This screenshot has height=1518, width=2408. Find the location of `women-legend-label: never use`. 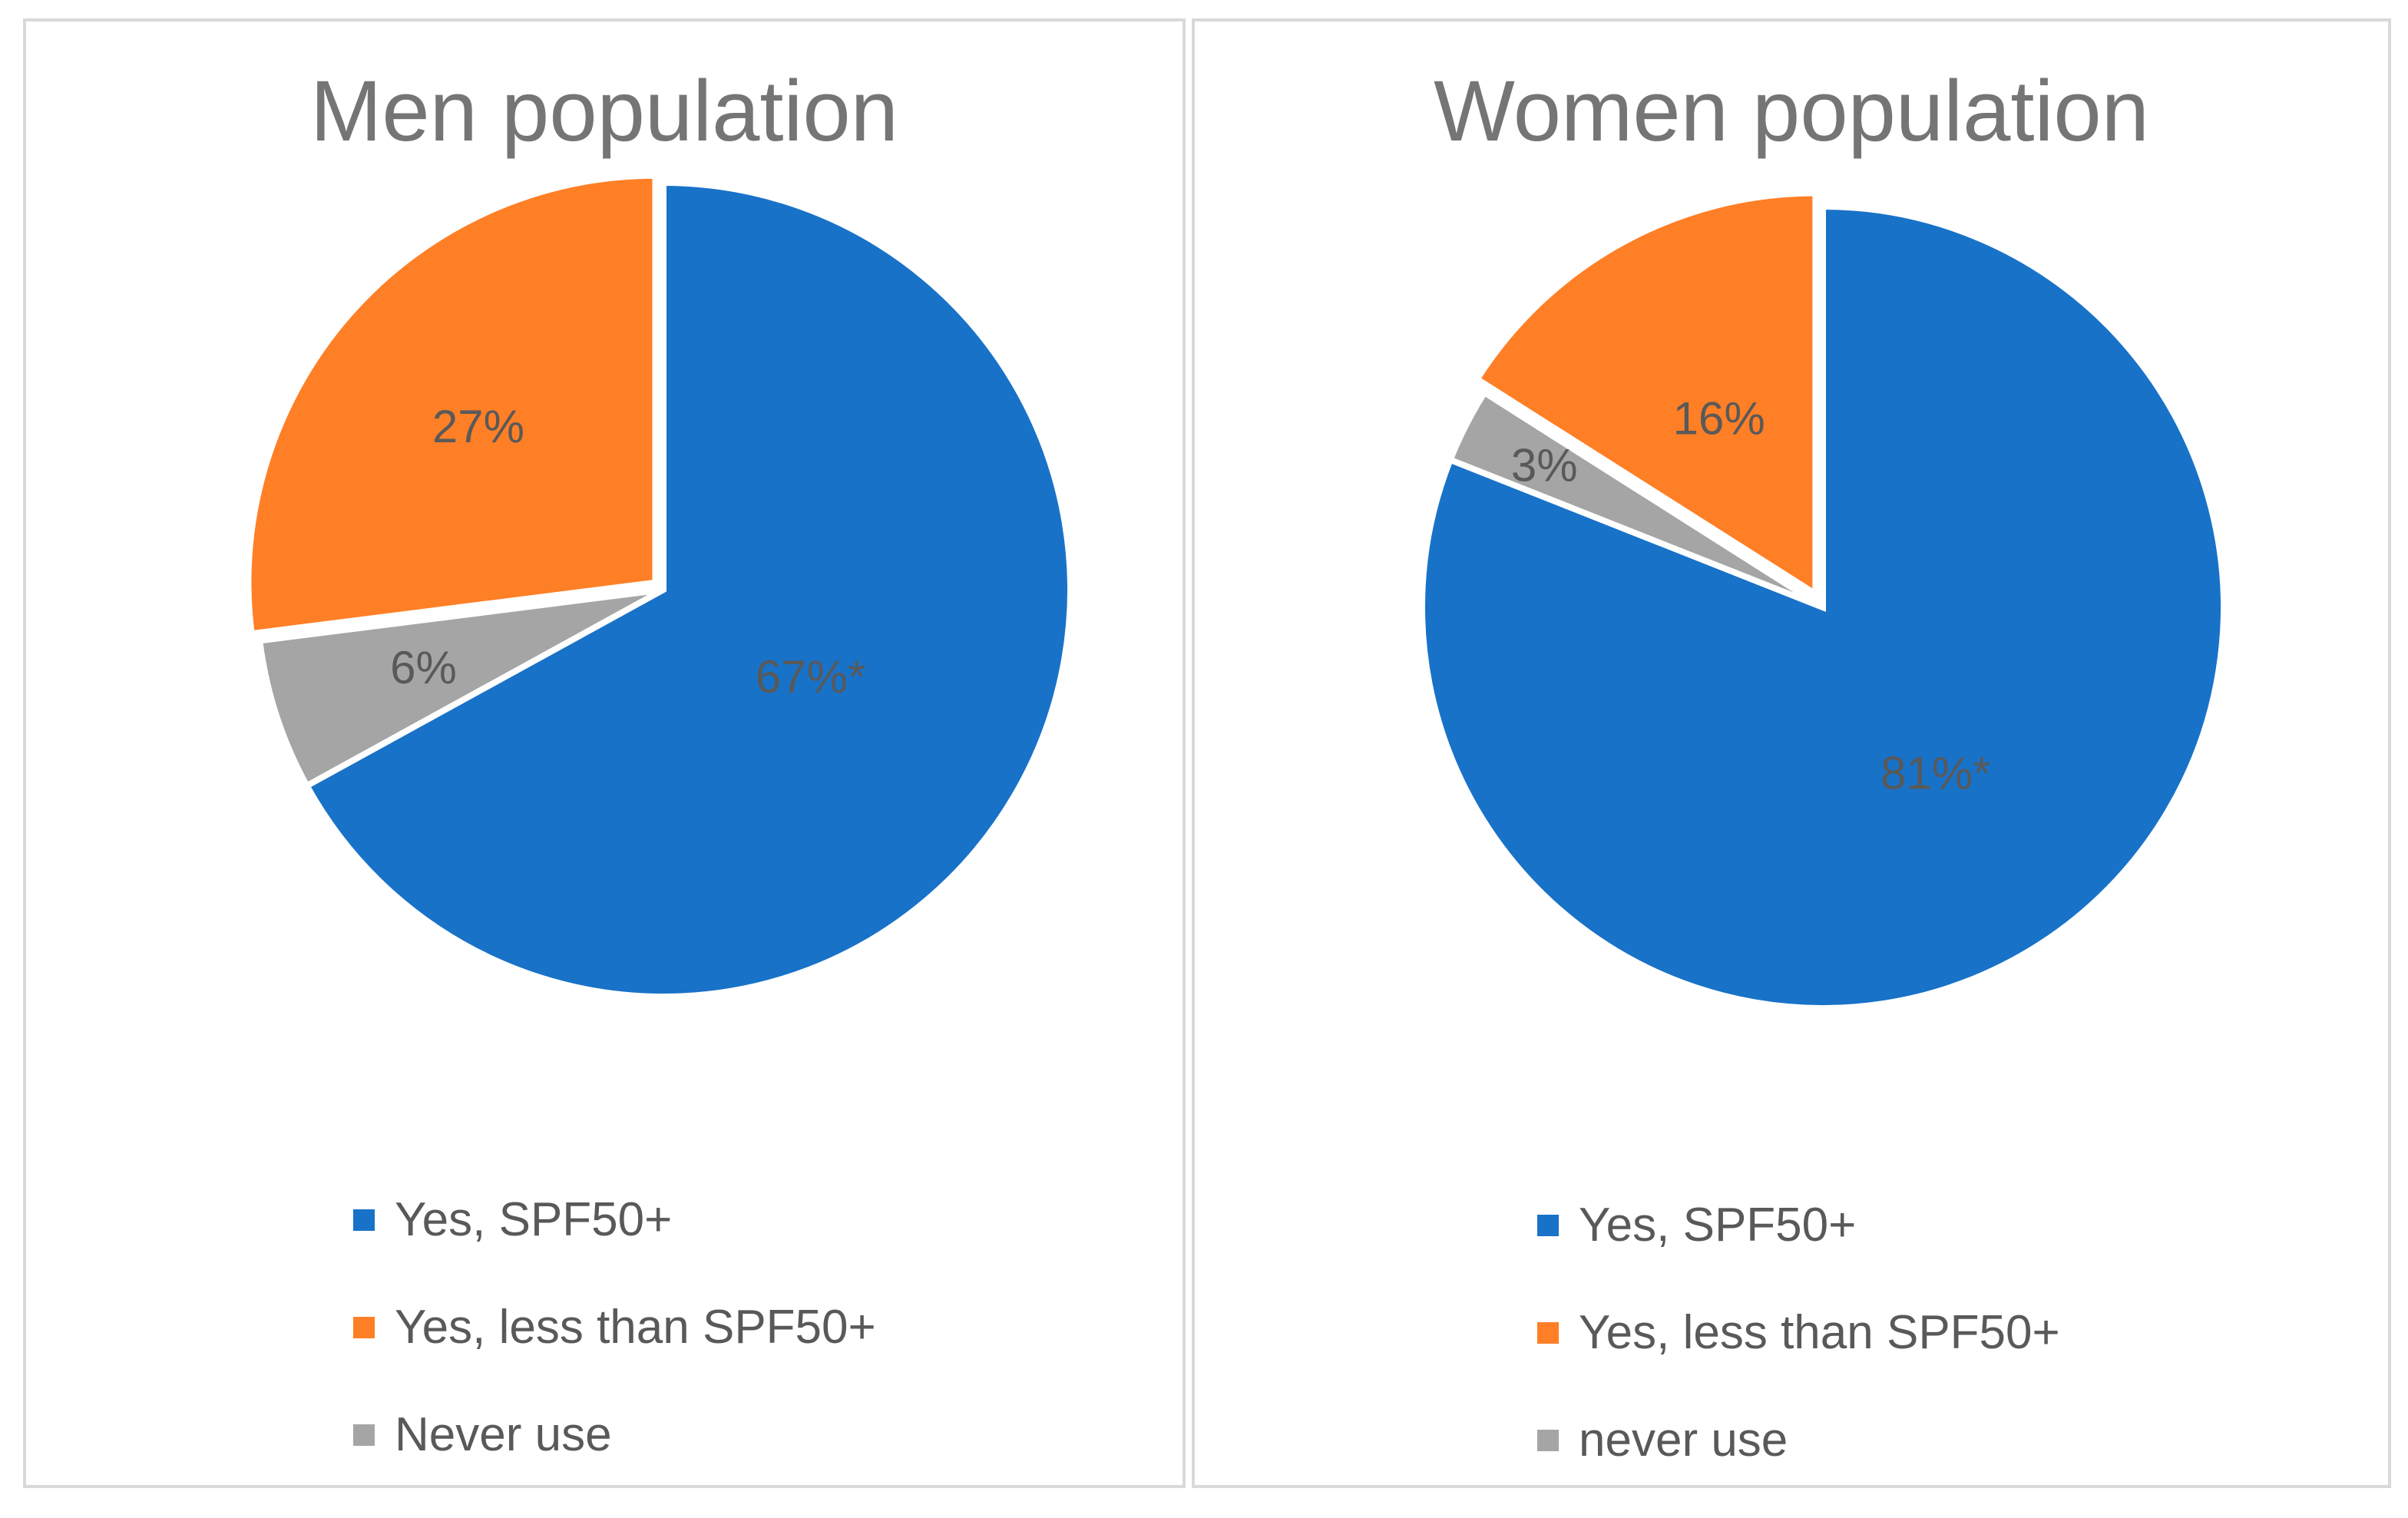

women-legend-label: never use is located at coordinates (1684, 1441).